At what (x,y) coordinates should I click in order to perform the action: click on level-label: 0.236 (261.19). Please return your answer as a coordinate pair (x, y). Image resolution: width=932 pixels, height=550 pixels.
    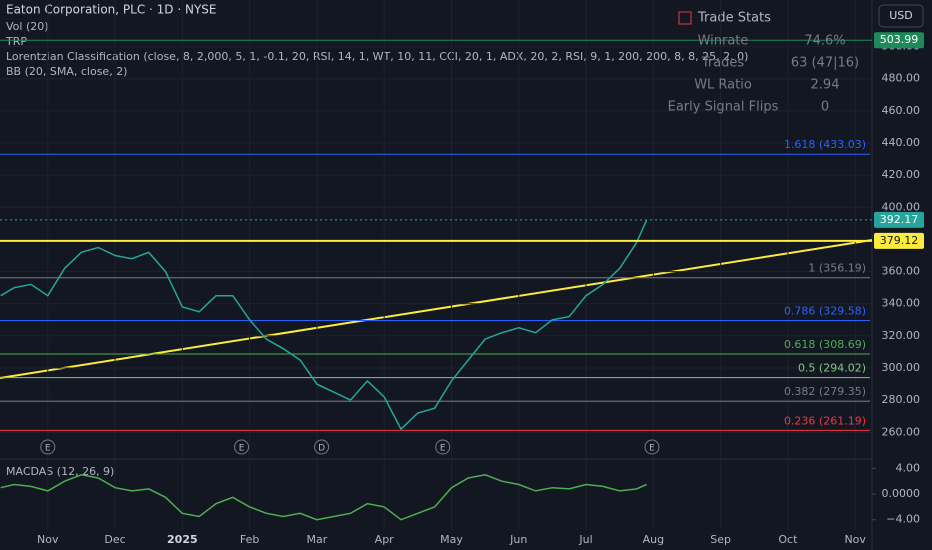
    Looking at the image, I should click on (825, 420).